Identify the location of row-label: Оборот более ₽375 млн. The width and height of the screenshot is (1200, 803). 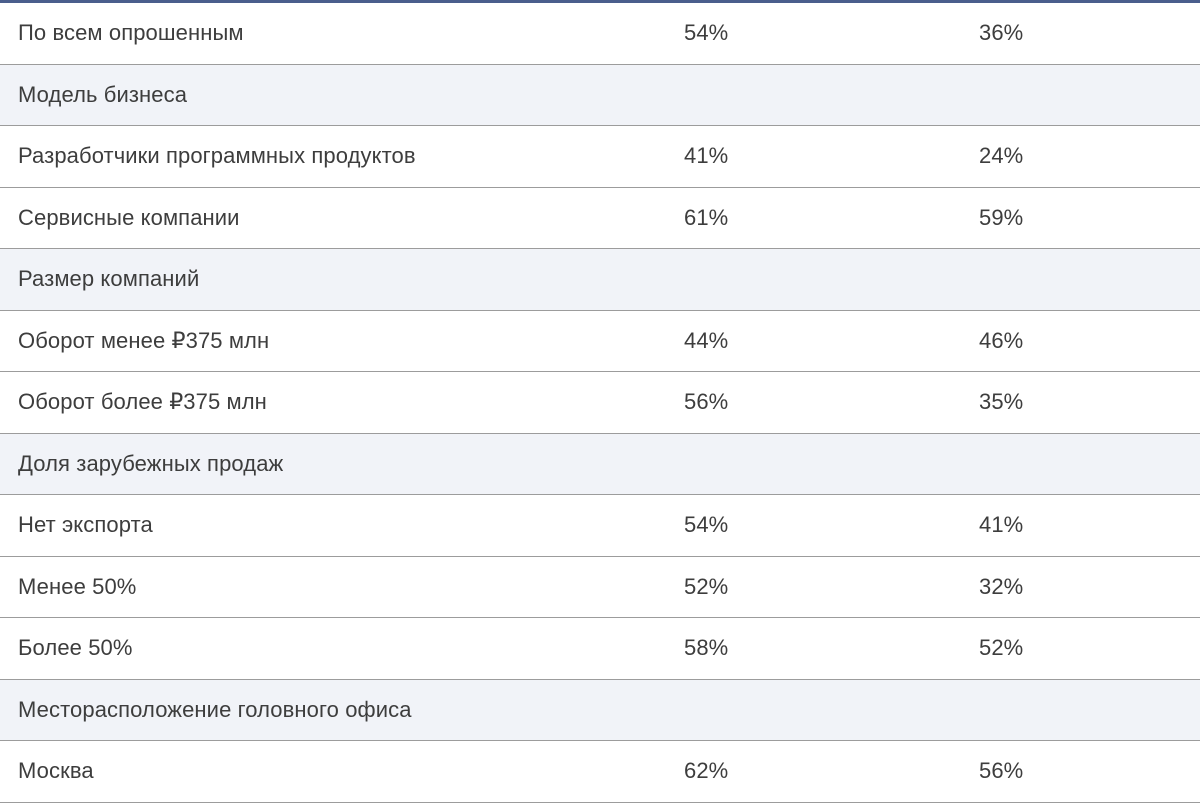
(142, 402).